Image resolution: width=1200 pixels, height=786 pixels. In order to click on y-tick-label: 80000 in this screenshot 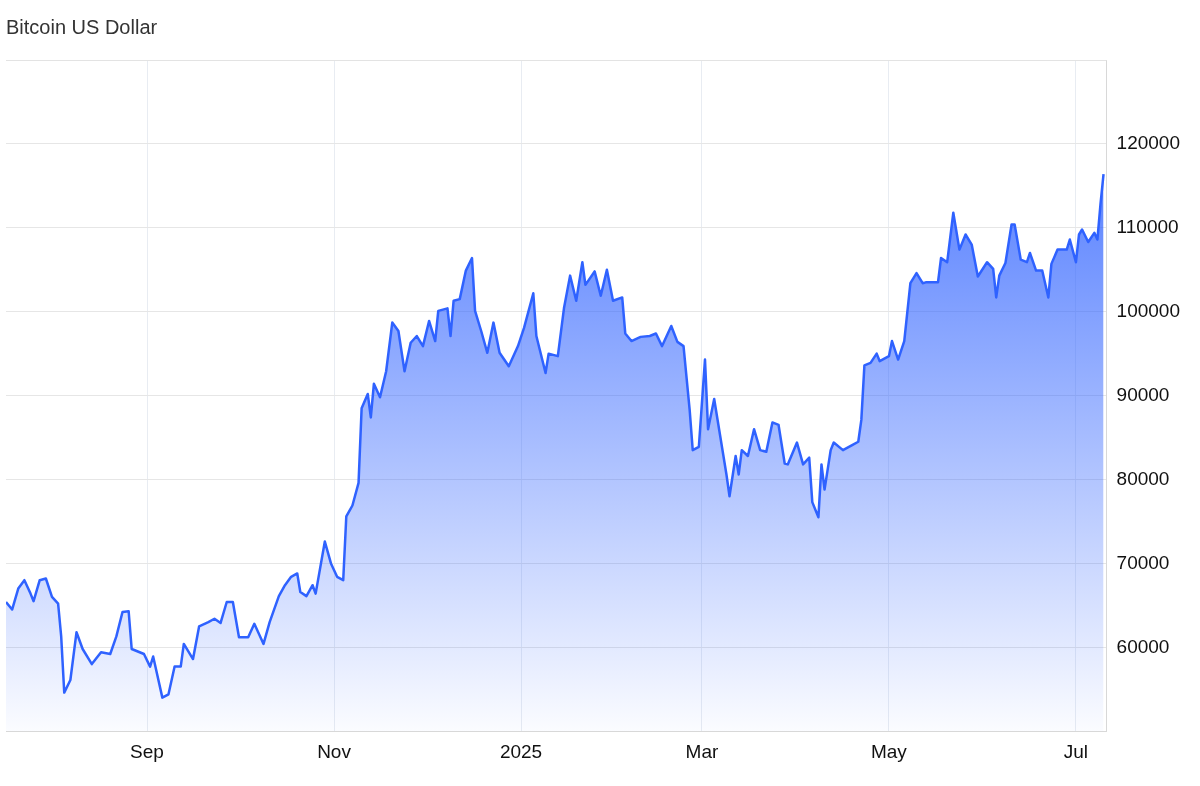, I will do `click(1143, 478)`.